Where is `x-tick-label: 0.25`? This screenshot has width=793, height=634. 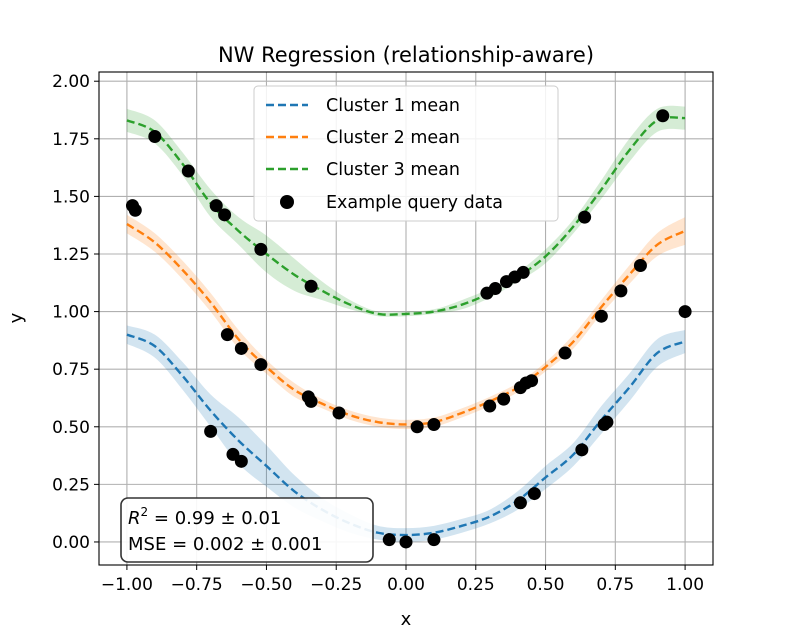 x-tick-label: 0.25 is located at coordinates (476, 585).